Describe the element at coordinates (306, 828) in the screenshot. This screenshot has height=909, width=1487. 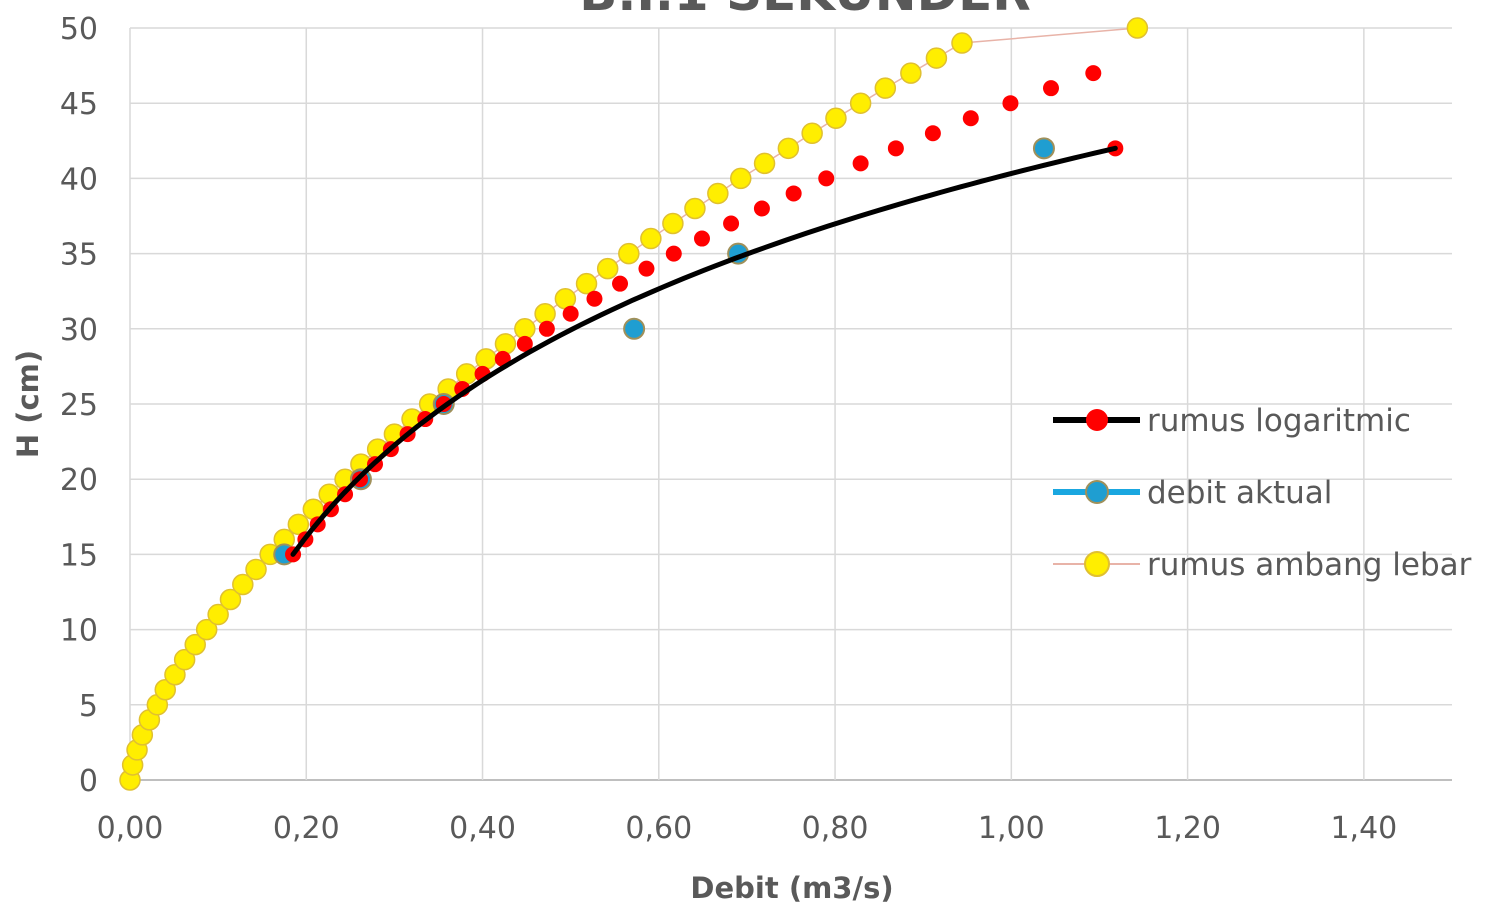
I see `x-tick-label: 0,20` at that location.